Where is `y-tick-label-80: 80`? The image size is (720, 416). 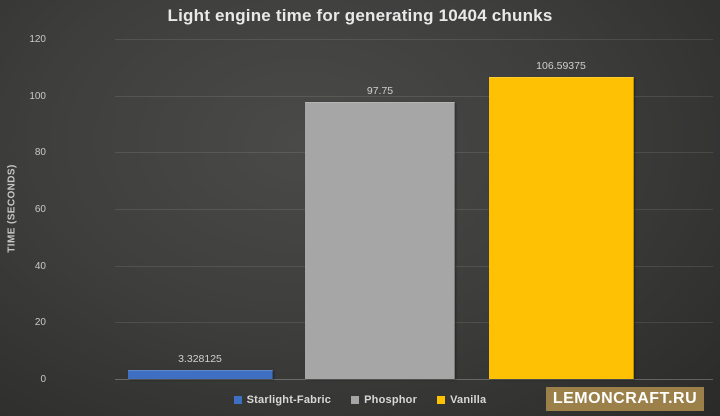
y-tick-label-80: 80 is located at coordinates (40, 153).